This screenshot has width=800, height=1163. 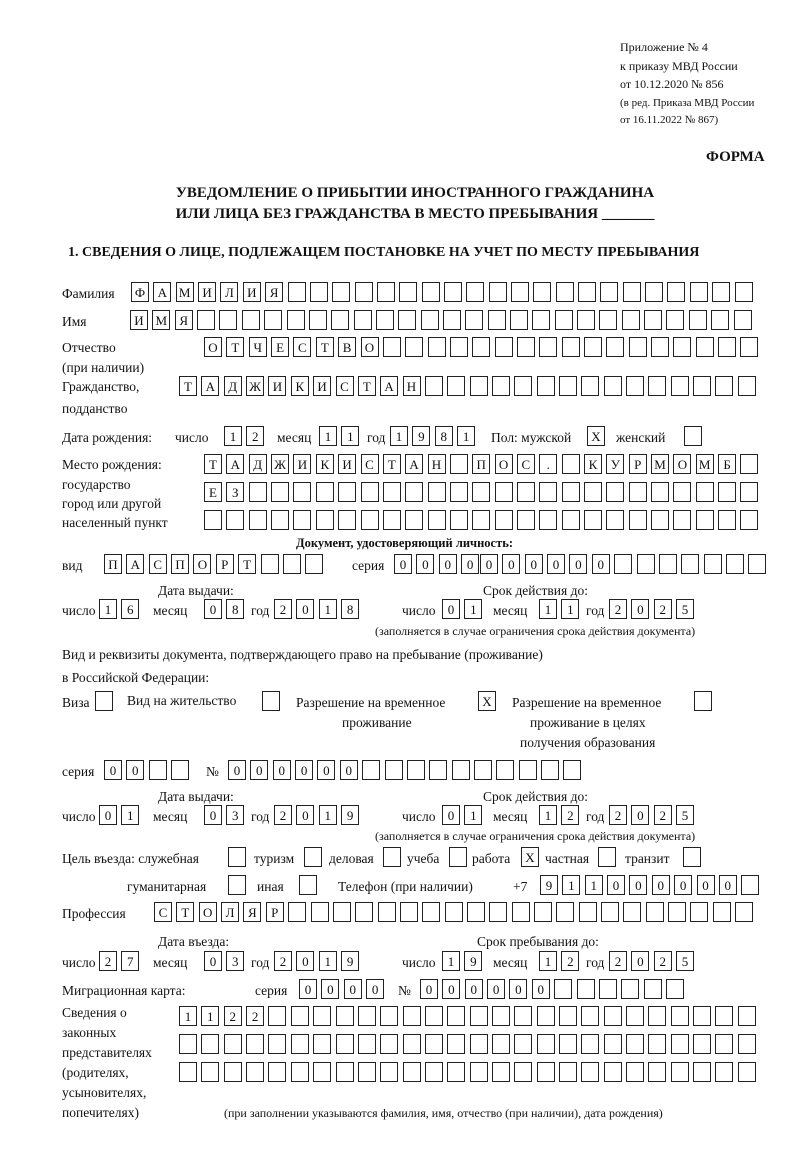 I want to click on doc-valid-year-cell: 5, so click(x=685, y=609).